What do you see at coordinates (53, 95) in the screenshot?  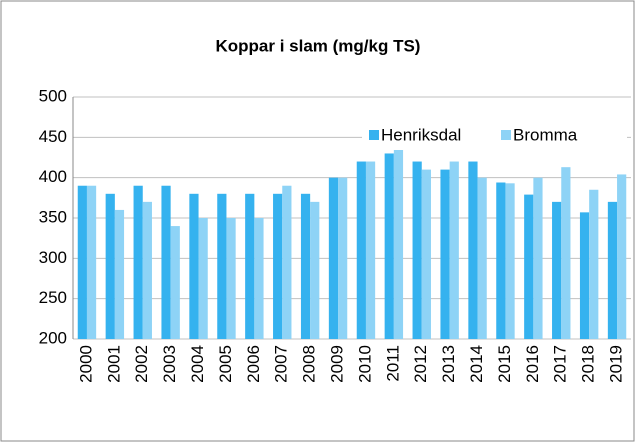 I see `y-tick-label: 500` at bounding box center [53, 95].